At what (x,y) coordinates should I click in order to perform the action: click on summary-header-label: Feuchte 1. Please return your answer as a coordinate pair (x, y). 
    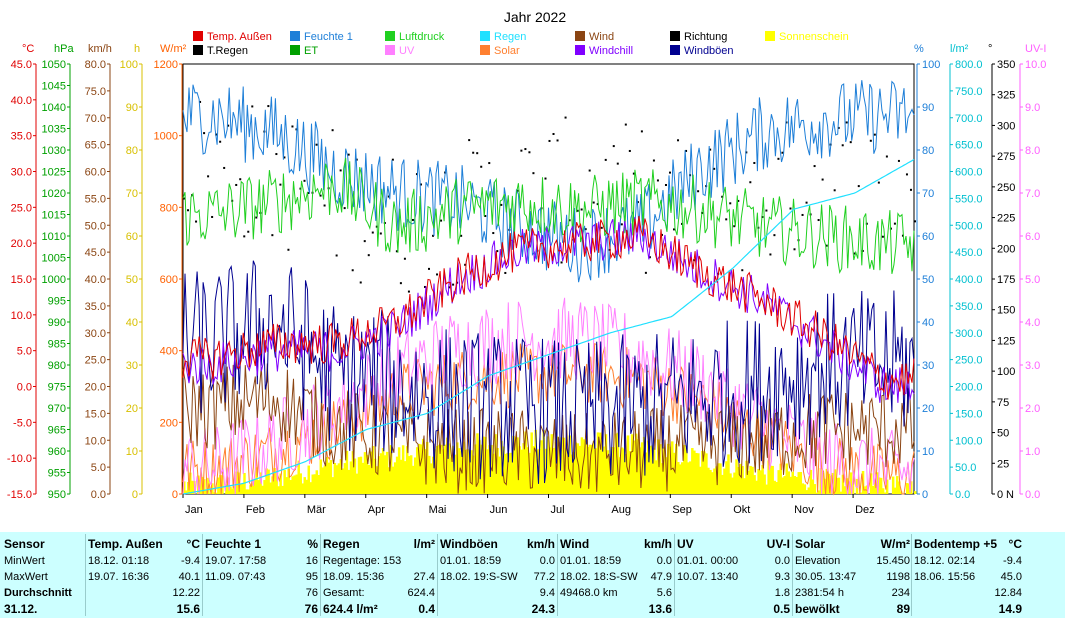
    Looking at the image, I should click on (233, 544).